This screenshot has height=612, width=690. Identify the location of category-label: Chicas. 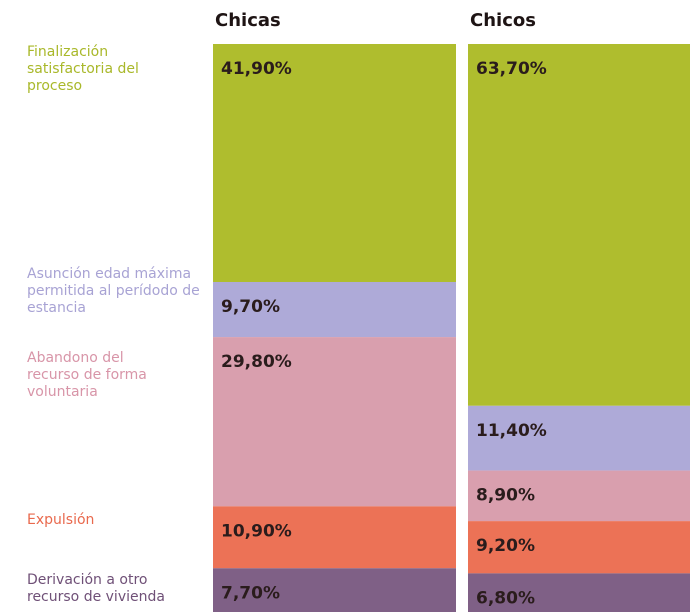
(248, 20).